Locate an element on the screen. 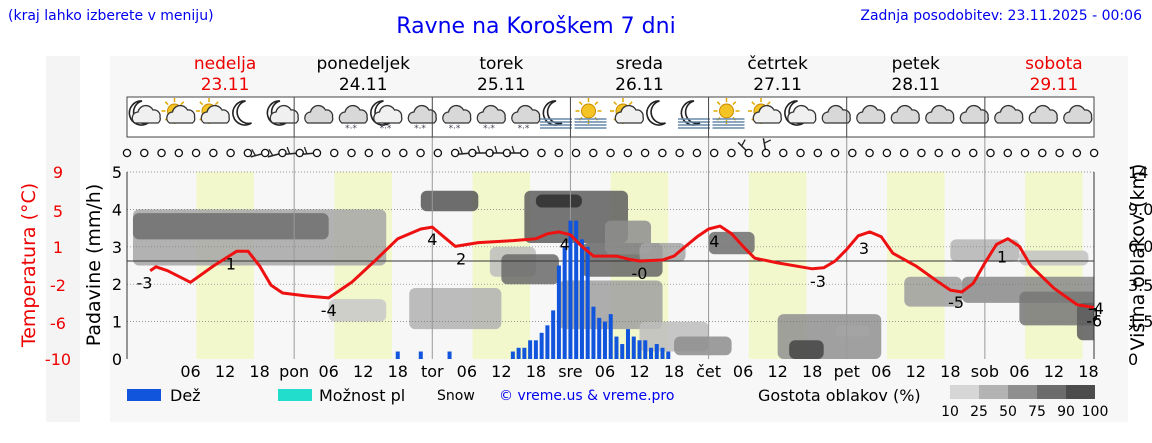 Image resolution: width=1152 pixels, height=443 pixels. cloud-density-tick: 90 is located at coordinates (1066, 412).